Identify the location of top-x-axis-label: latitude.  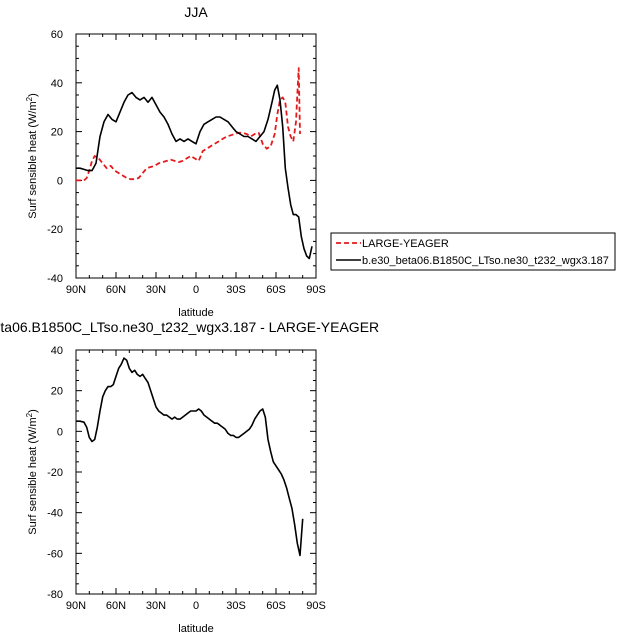
(195, 313).